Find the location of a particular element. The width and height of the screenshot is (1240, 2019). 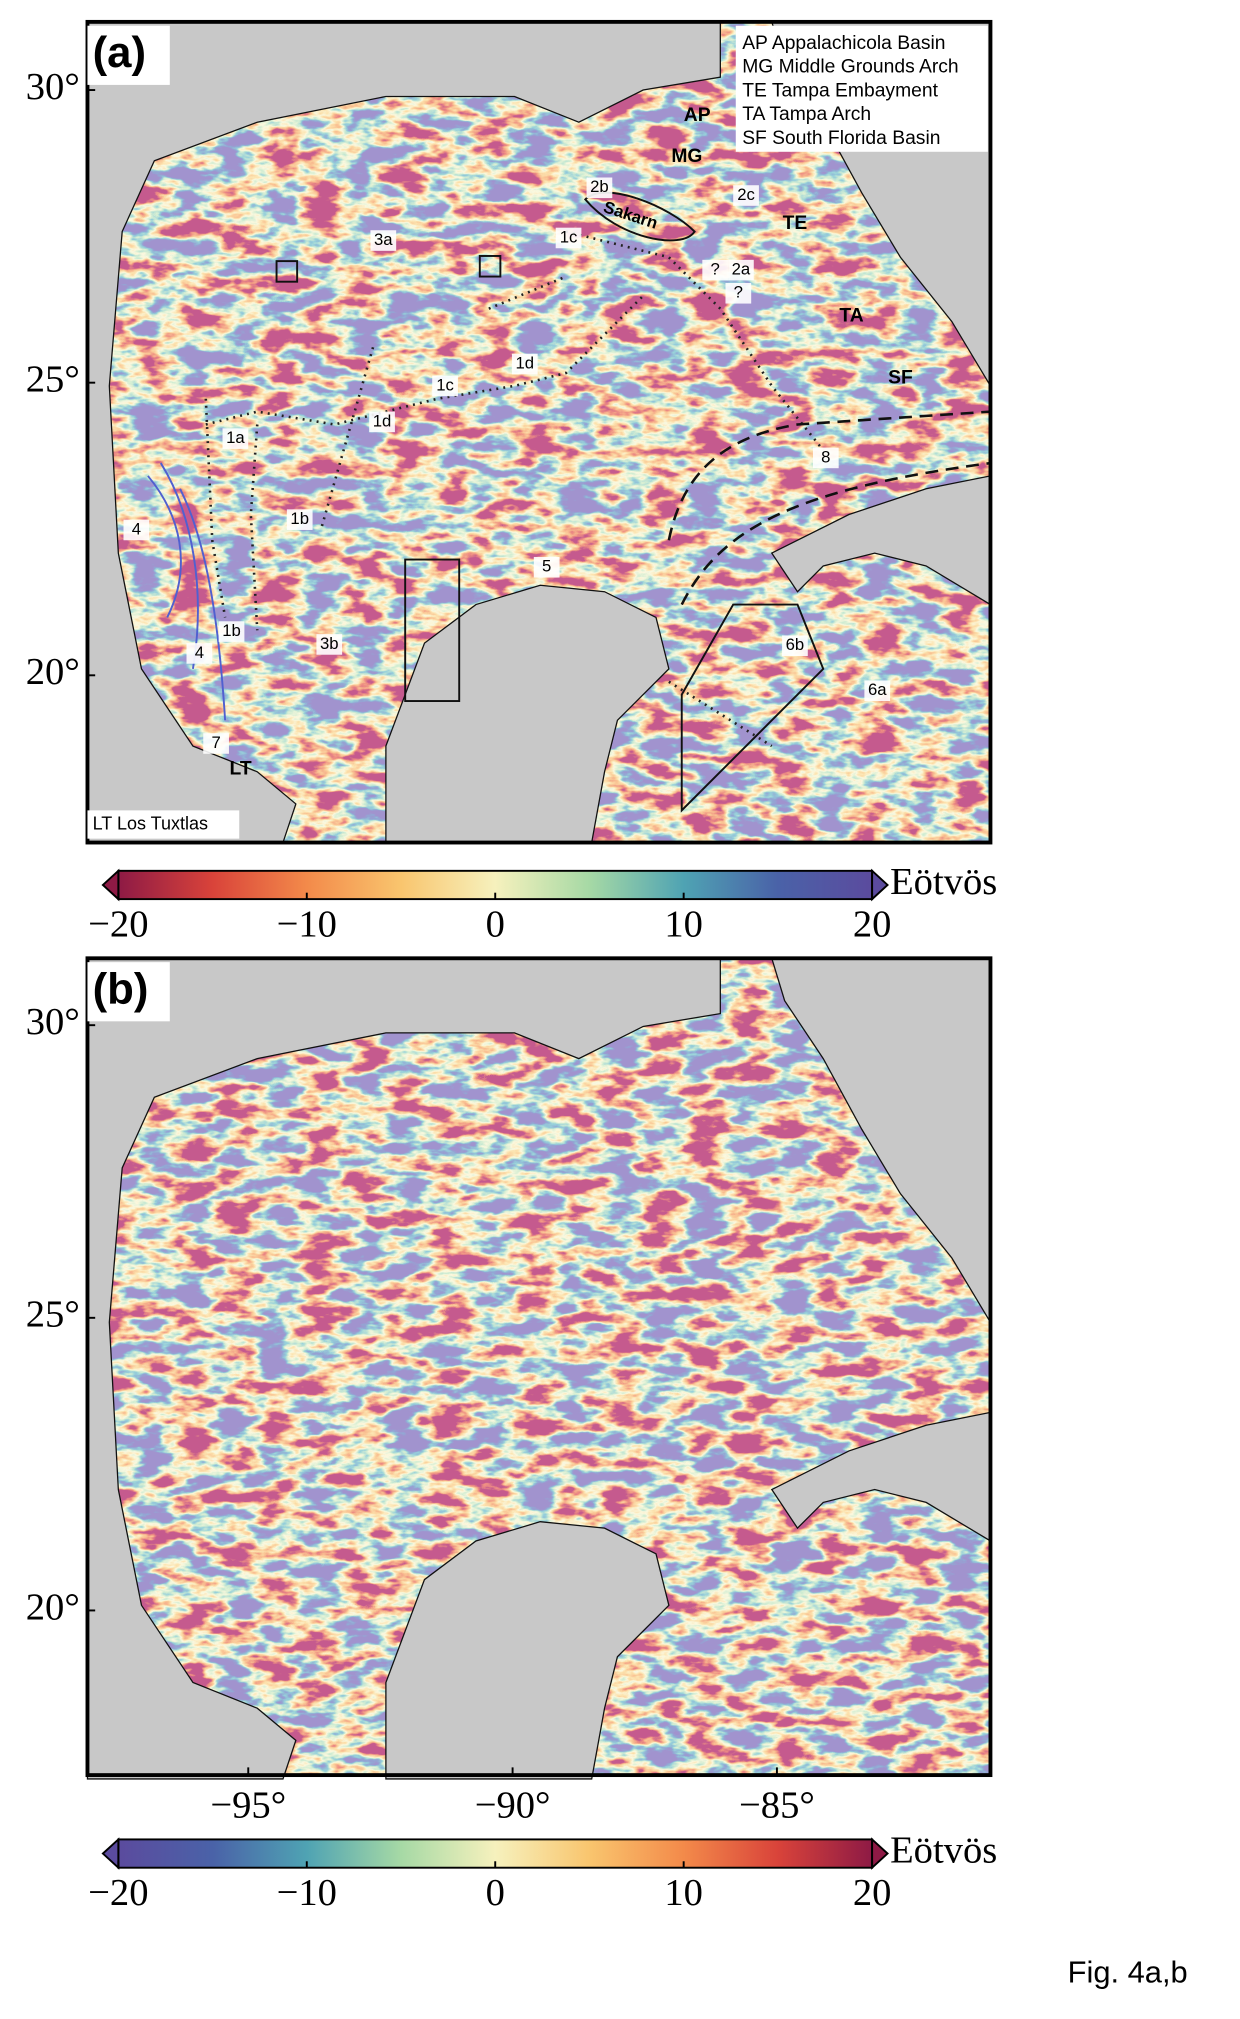

annotation: 3a is located at coordinates (383, 239).